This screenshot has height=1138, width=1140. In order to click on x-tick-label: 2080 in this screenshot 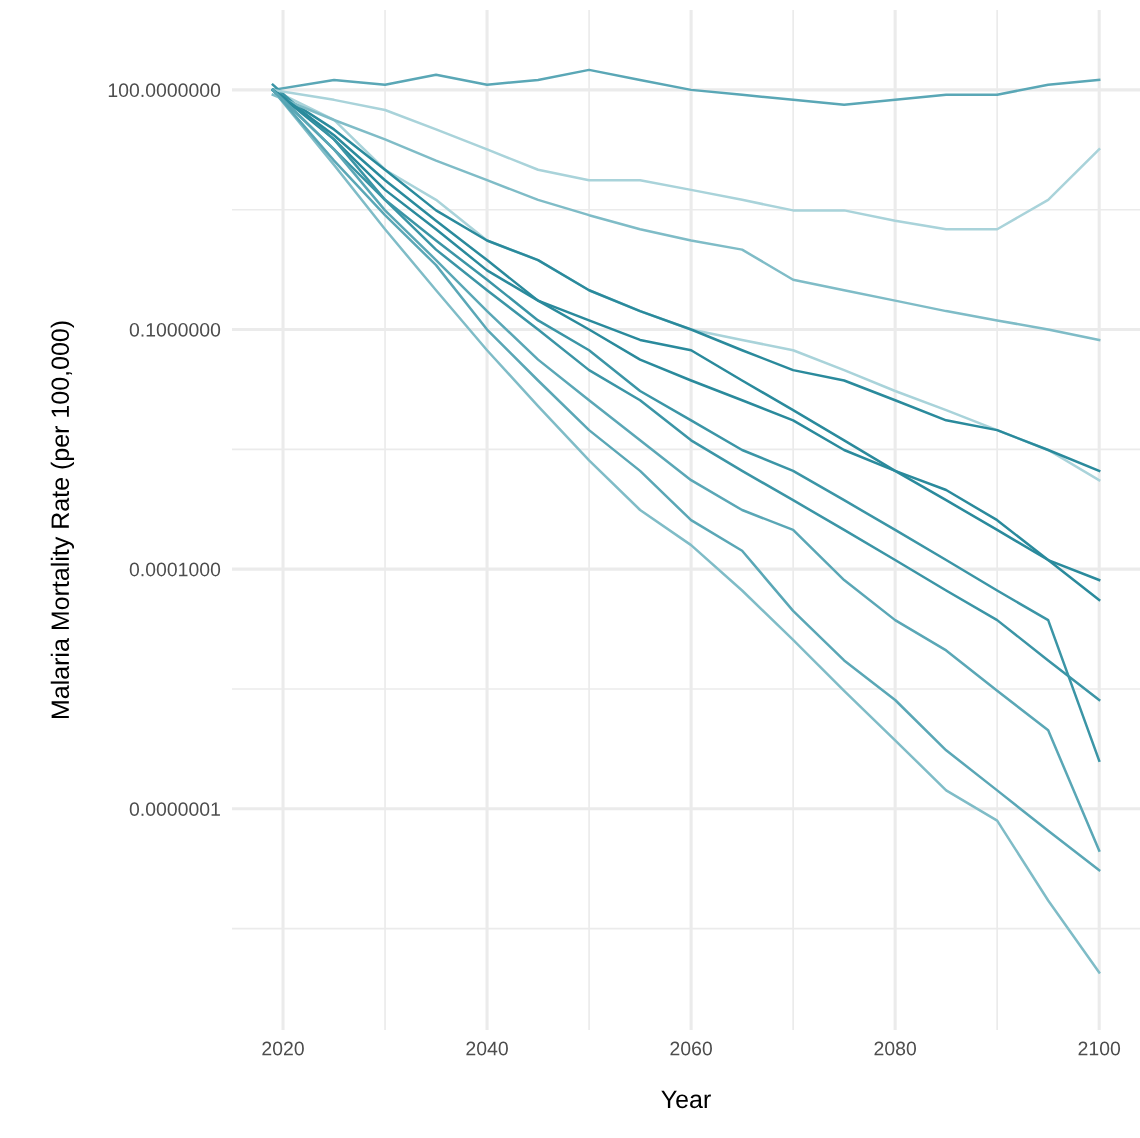, I will do `click(895, 1048)`.